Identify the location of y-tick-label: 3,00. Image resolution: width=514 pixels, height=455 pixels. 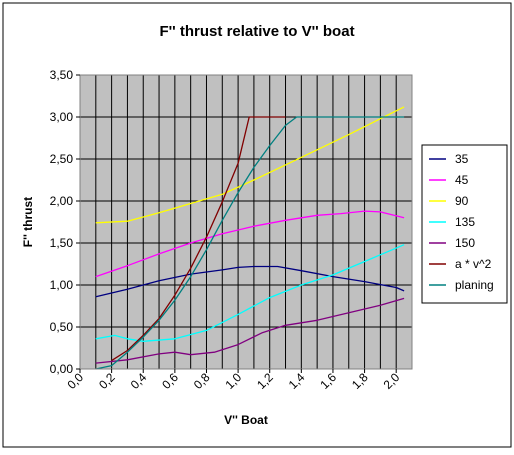
(62, 117).